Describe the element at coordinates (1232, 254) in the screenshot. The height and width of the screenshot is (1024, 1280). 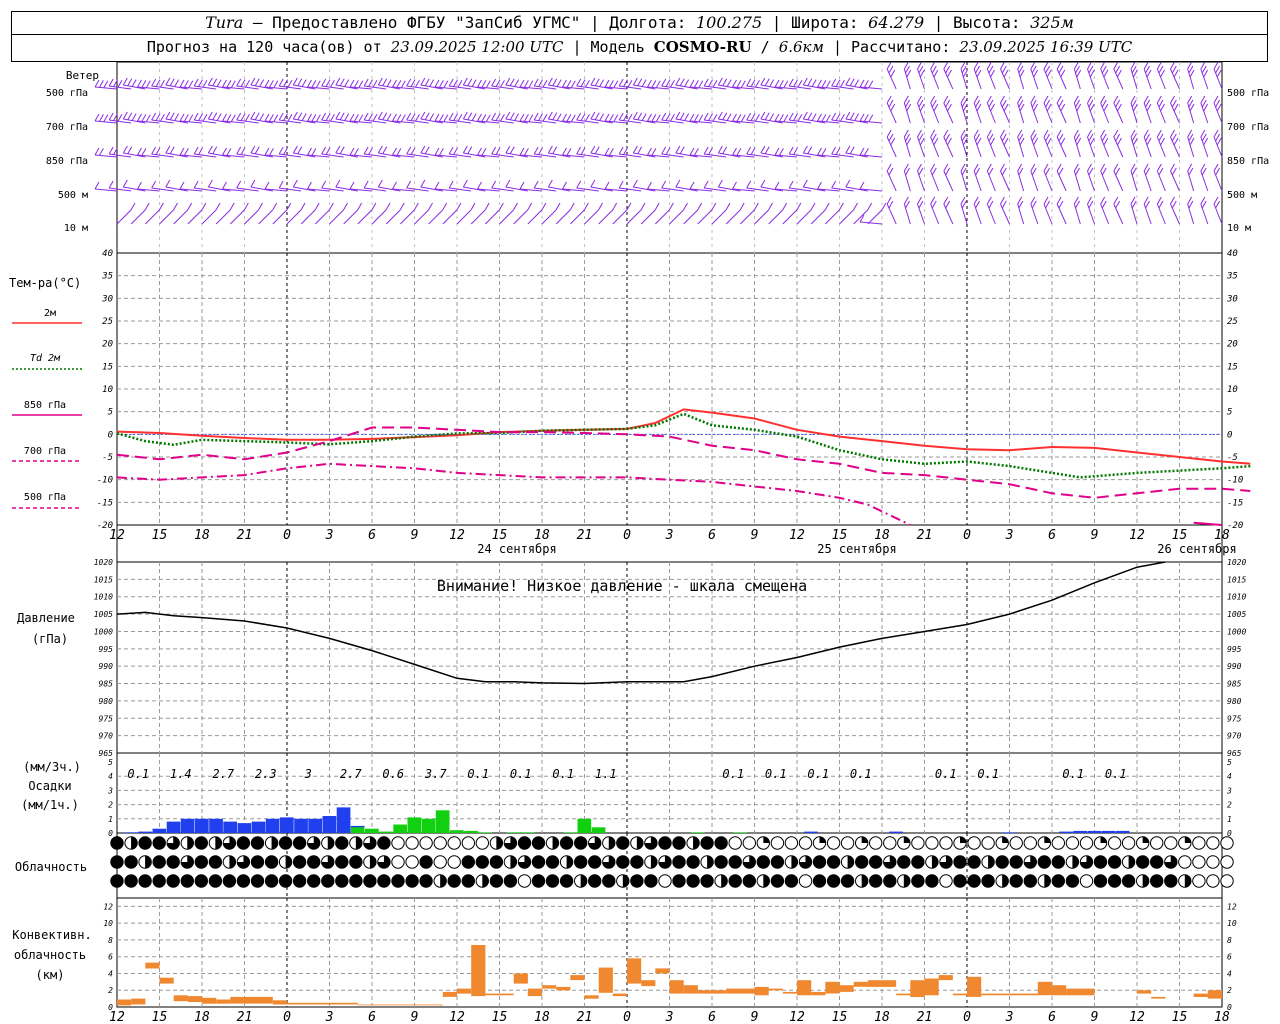
I see `temp-ytick-right: 40` at that location.